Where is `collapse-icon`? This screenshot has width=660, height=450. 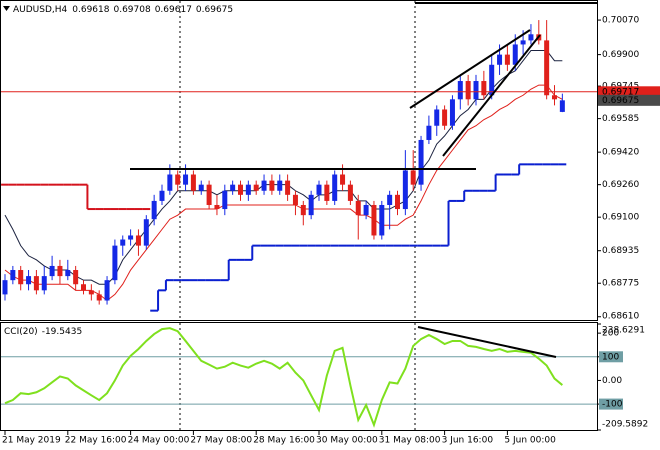 collapse-icon is located at coordinates (6, 8).